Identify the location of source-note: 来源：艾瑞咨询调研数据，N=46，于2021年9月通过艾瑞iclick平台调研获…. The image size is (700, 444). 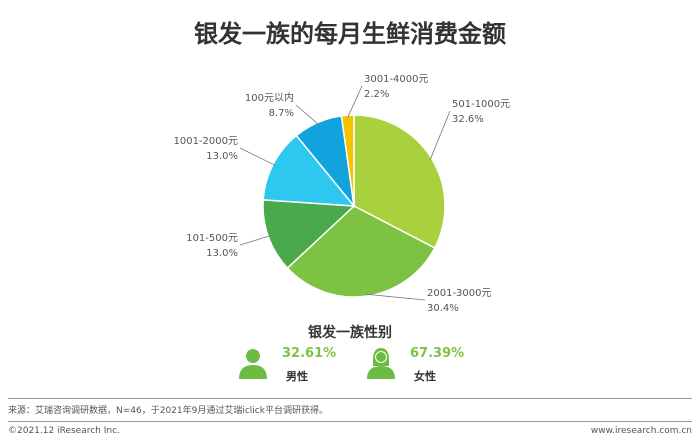
(168, 411).